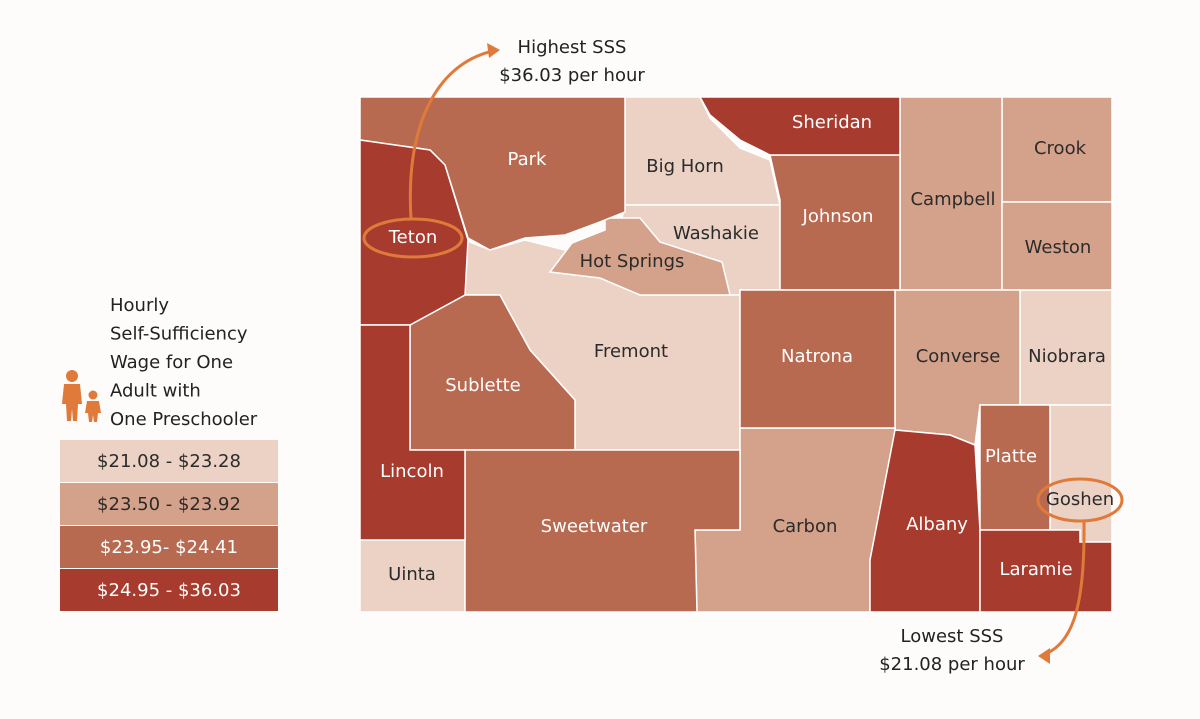 Image resolution: width=1200 pixels, height=719 pixels. What do you see at coordinates (685, 166) in the screenshot?
I see `county-label: Big Horn` at bounding box center [685, 166].